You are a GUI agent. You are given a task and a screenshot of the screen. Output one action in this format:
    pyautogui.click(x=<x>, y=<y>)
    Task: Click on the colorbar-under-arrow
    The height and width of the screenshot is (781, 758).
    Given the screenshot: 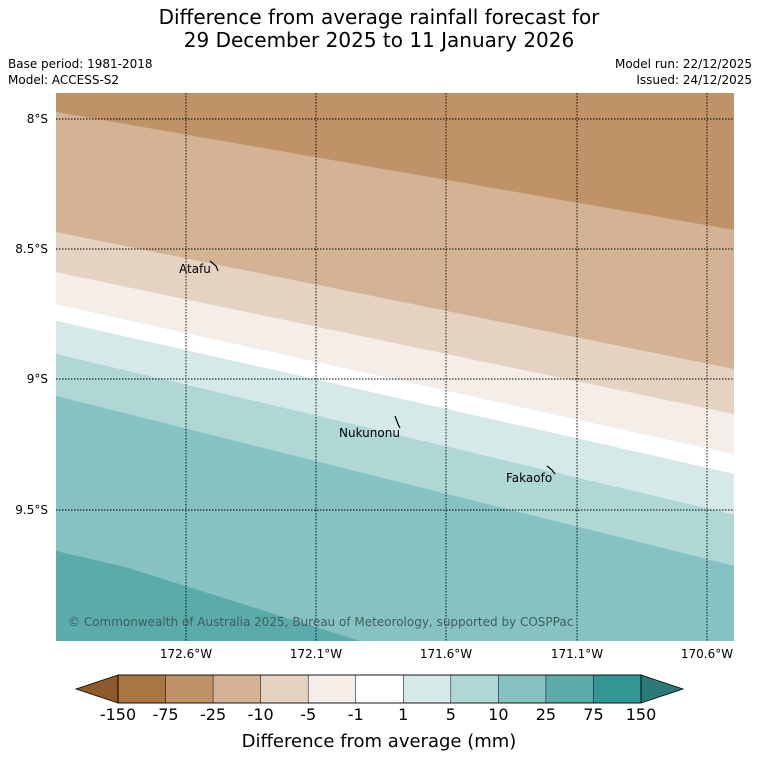 What is the action you would take?
    pyautogui.click(x=96, y=689)
    